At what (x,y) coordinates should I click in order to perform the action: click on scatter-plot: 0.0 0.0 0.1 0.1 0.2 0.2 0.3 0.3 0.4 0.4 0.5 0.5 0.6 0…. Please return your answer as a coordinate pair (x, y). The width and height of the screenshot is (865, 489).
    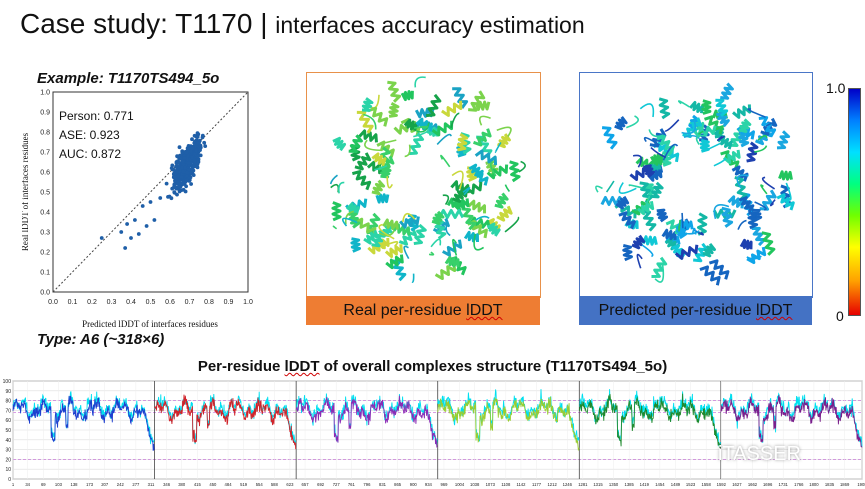
    Looking at the image, I should click on (137, 210).